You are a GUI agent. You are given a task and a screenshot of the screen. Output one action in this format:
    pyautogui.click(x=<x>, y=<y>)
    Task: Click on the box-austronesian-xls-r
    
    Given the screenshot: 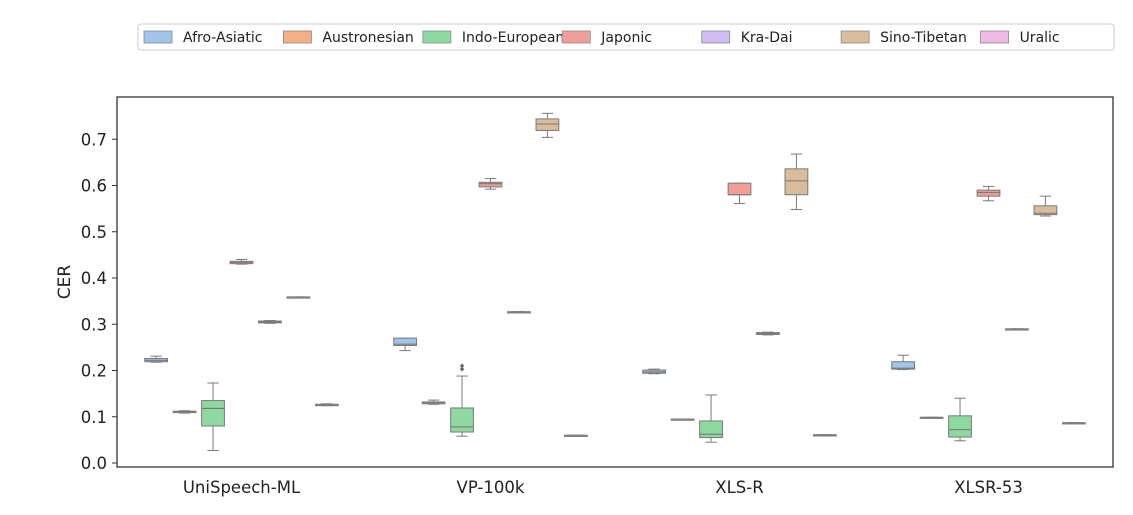 What is the action you would take?
    pyautogui.click(x=682, y=419)
    